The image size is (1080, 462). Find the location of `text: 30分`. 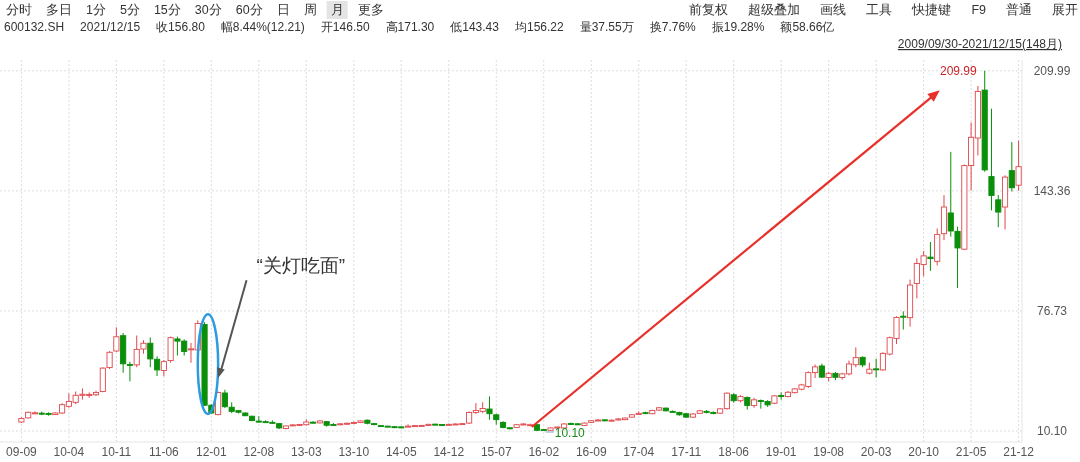

text: 30分 is located at coordinates (208, 10).